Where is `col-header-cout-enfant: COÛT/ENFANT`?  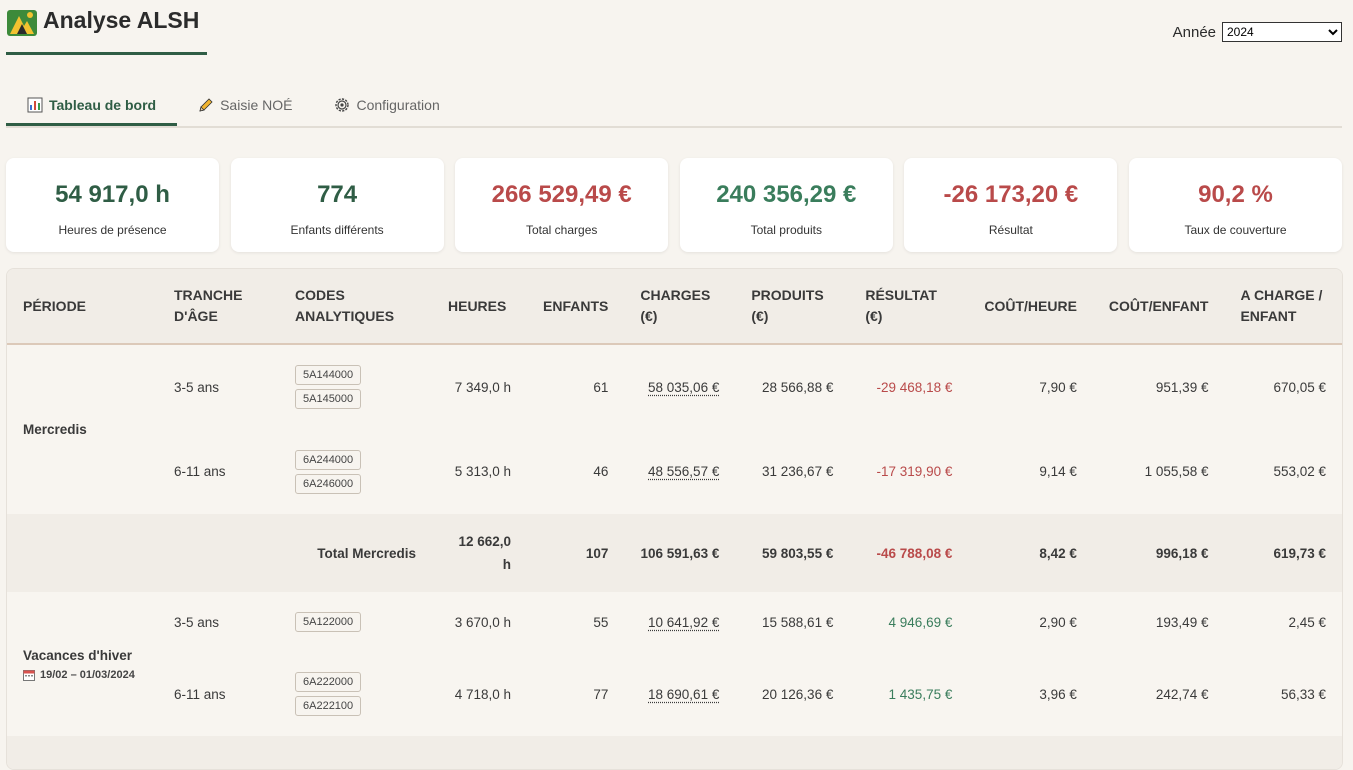
col-header-cout-enfant: COÛT/ENFANT is located at coordinates (1158, 307).